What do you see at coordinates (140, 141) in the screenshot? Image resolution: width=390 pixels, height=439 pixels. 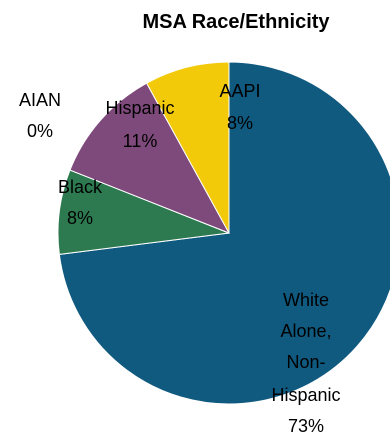 I see `slice-value-hispanic: 11%` at bounding box center [140, 141].